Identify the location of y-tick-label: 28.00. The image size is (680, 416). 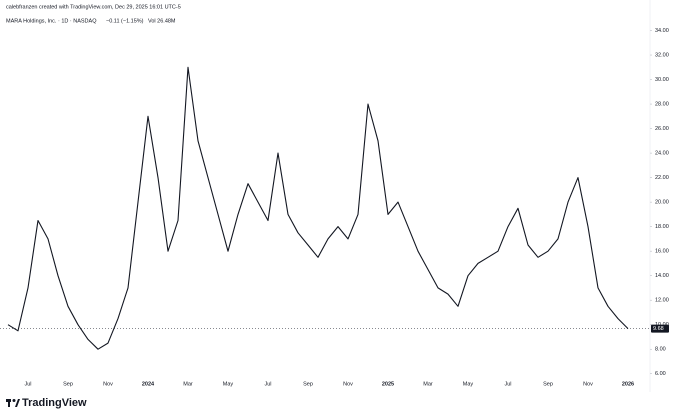
(662, 105).